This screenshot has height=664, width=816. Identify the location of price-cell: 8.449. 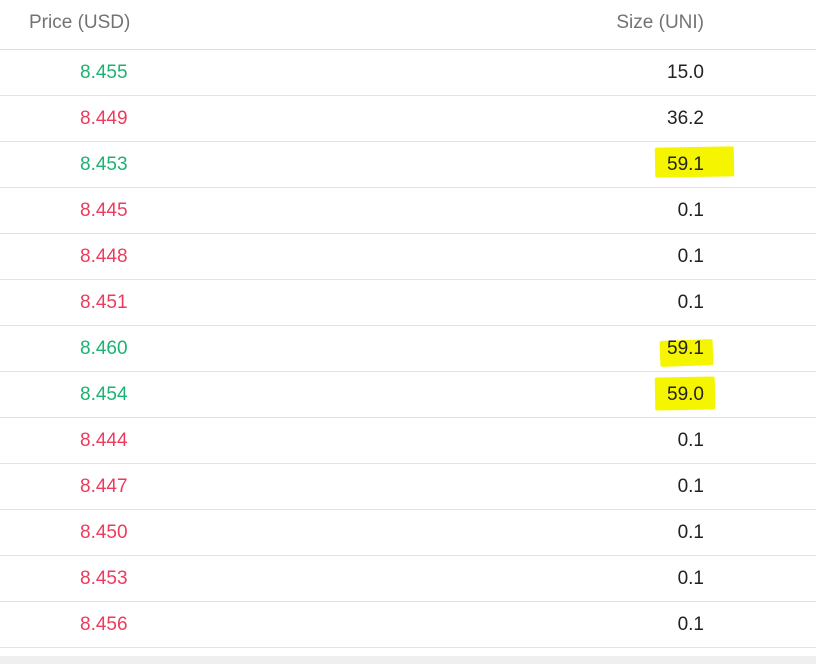
(104, 118).